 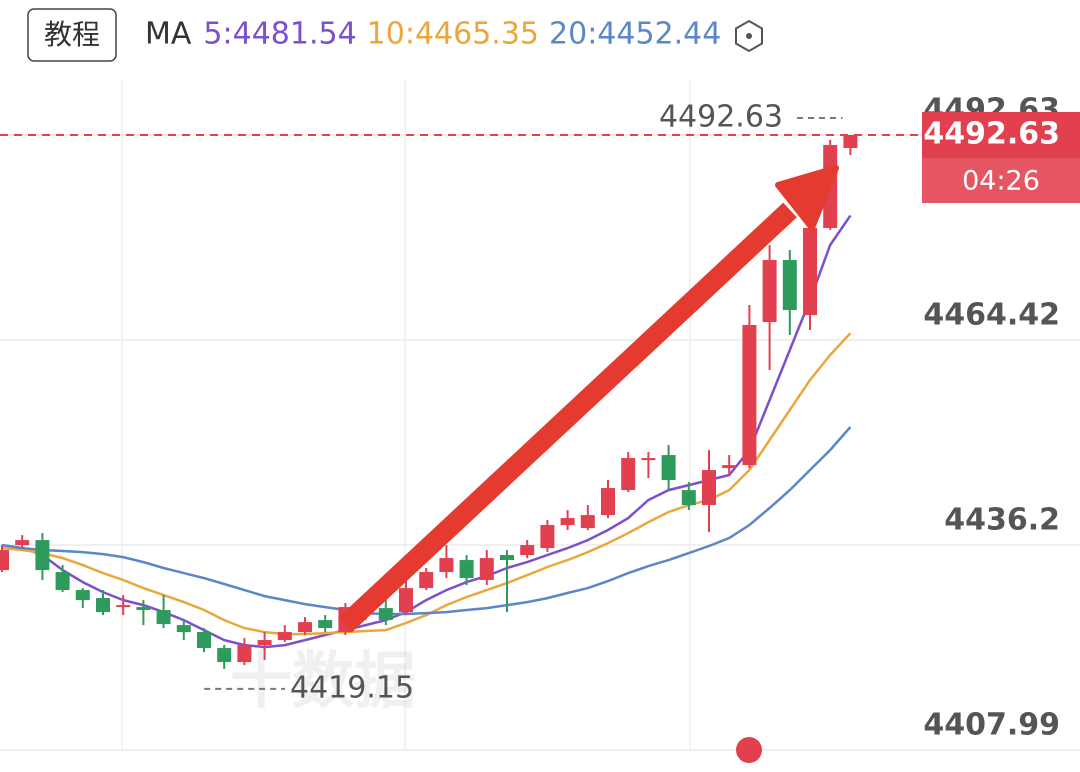 What do you see at coordinates (749, 750) in the screenshot?
I see `record-dot` at bounding box center [749, 750].